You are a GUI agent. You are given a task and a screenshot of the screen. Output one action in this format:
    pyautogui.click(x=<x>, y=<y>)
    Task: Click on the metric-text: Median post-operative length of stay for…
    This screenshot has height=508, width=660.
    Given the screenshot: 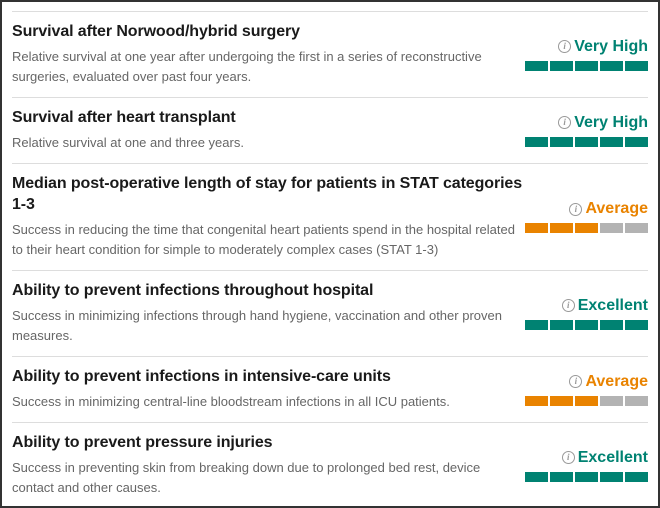 What is the action you would take?
    pyautogui.click(x=268, y=216)
    